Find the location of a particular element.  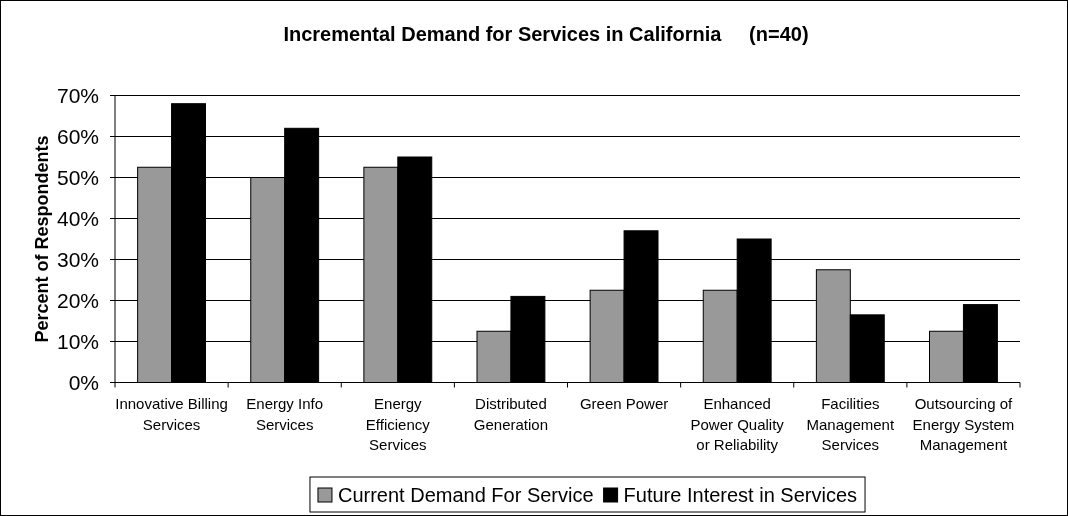

y-tick-label: 0% is located at coordinates (83, 383).